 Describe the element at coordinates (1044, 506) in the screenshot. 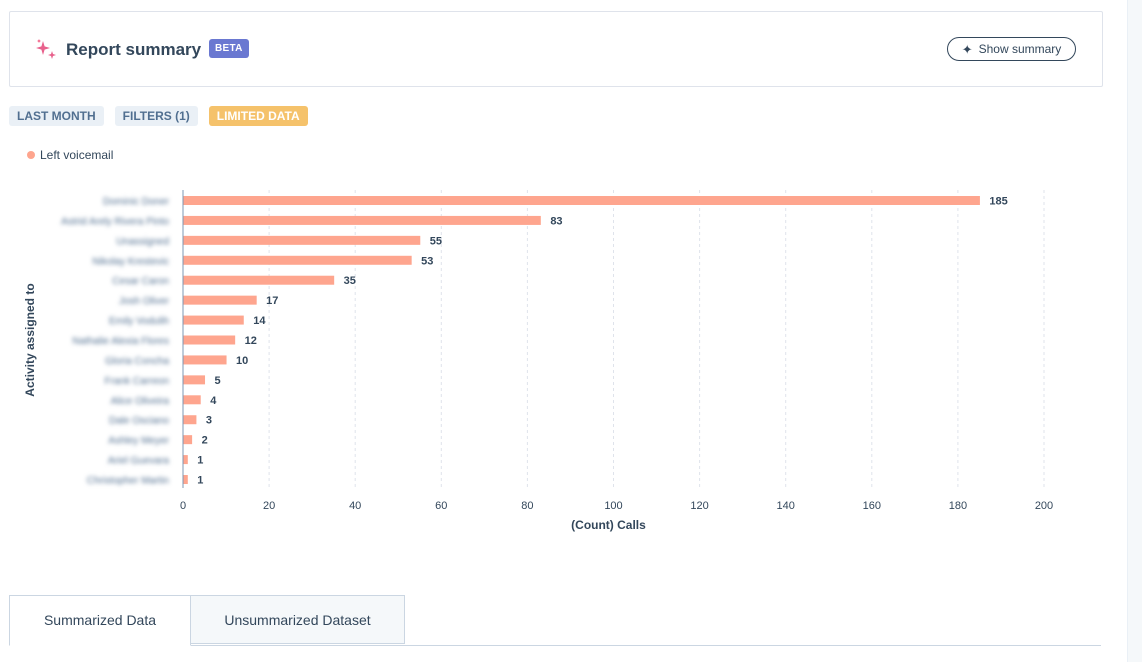

I see `x-tick-label: 200` at that location.